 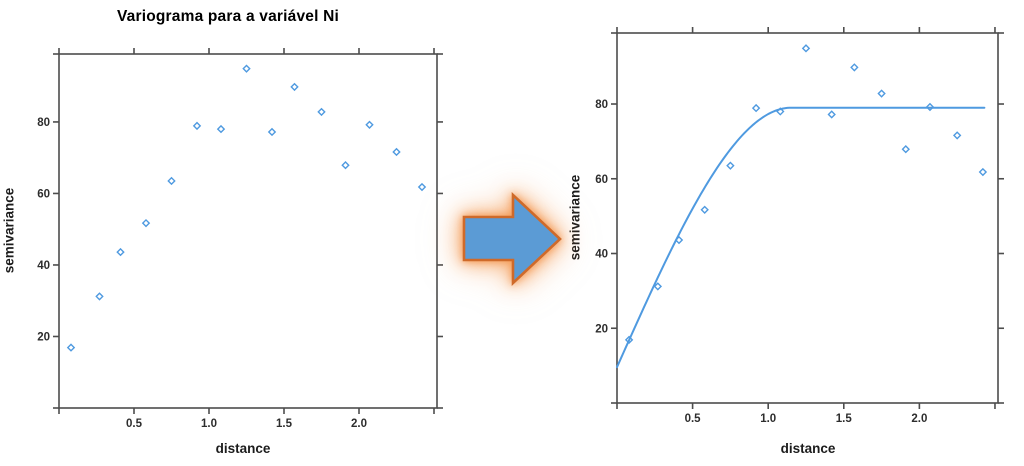 I want to click on right-arrow-icon, so click(x=512, y=239).